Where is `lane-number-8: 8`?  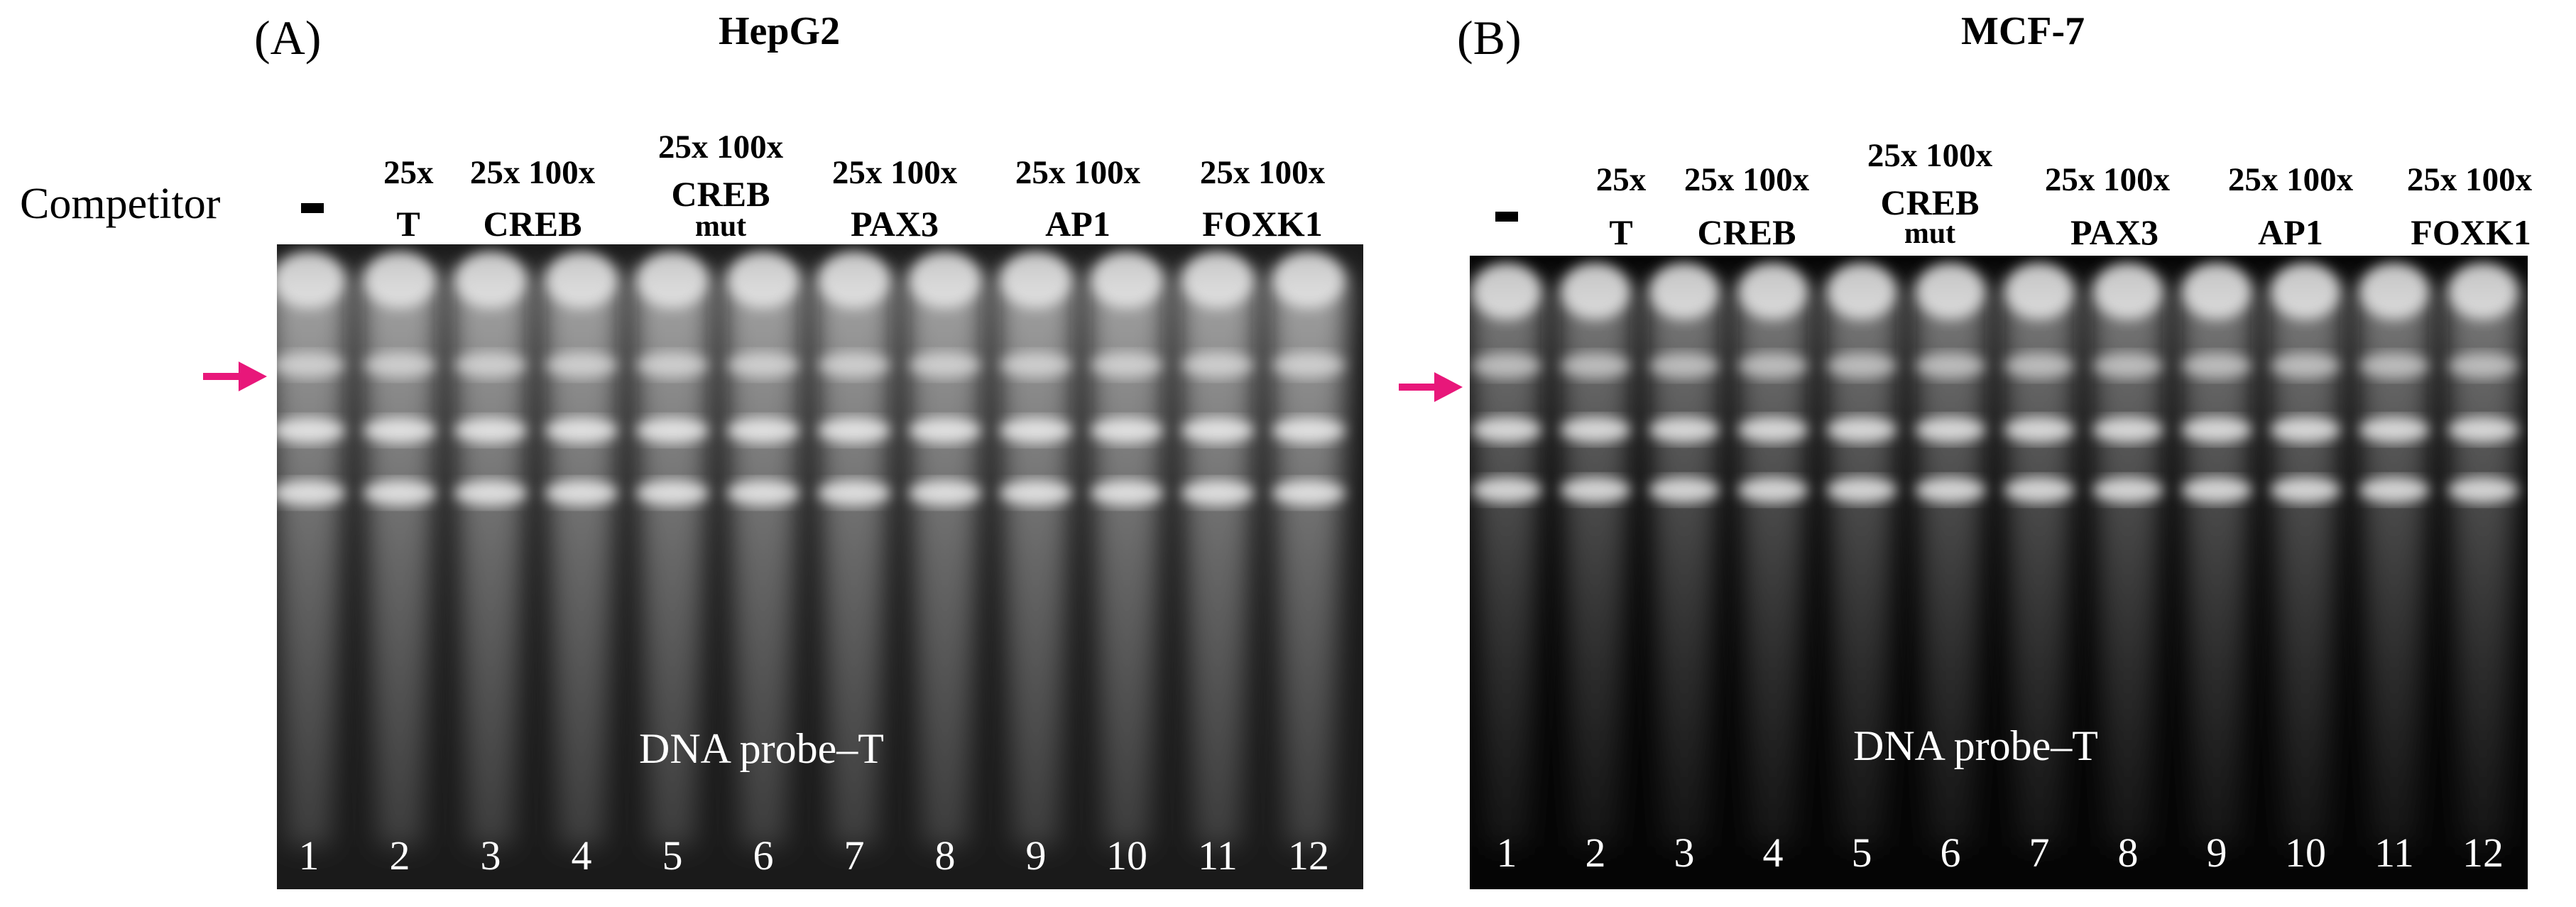 lane-number-8: 8 is located at coordinates (2128, 853).